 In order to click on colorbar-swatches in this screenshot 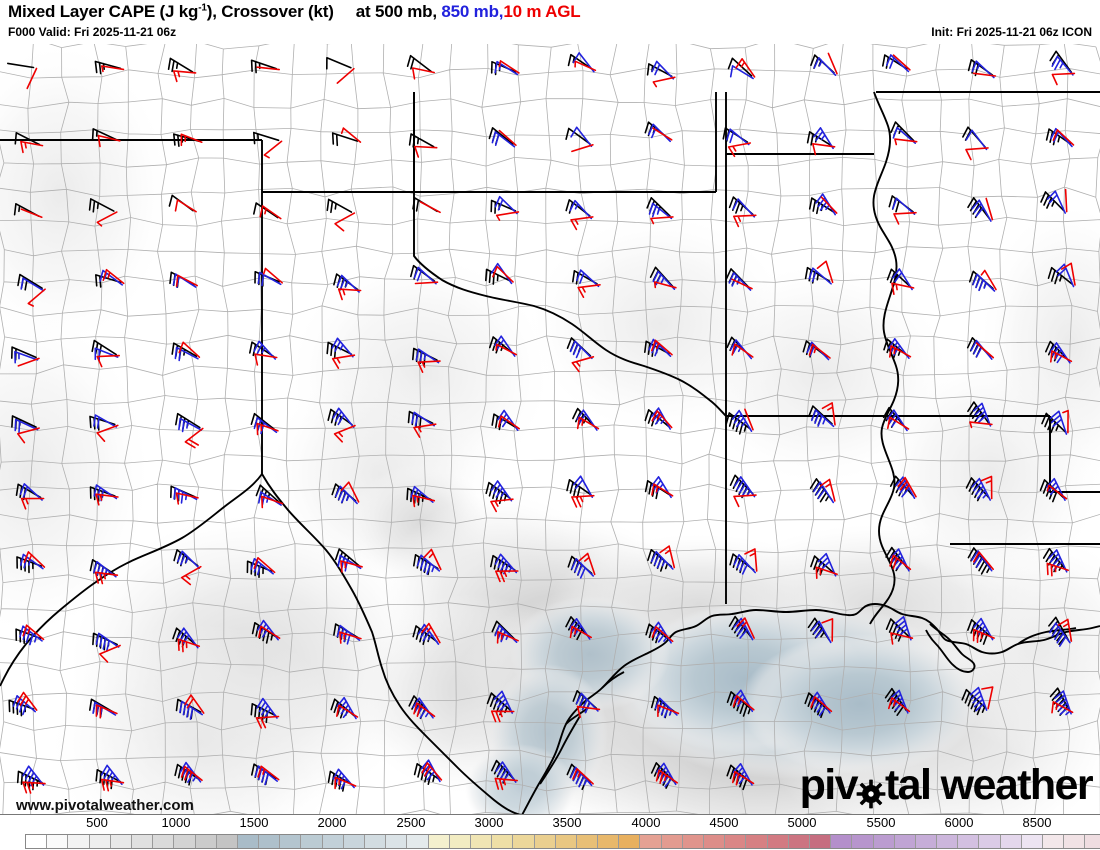, I will do `click(562, 841)`.